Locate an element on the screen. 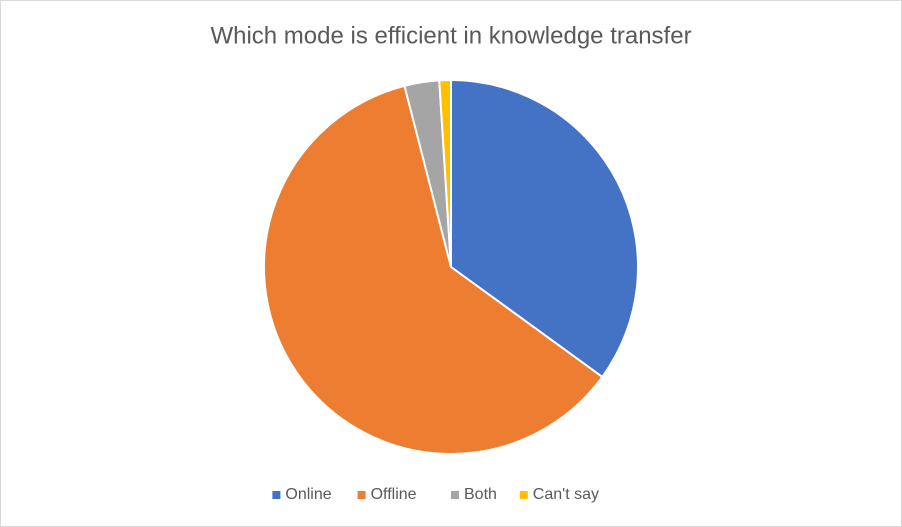 The width and height of the screenshot is (902, 527). legend-label: Both is located at coordinates (480, 494).